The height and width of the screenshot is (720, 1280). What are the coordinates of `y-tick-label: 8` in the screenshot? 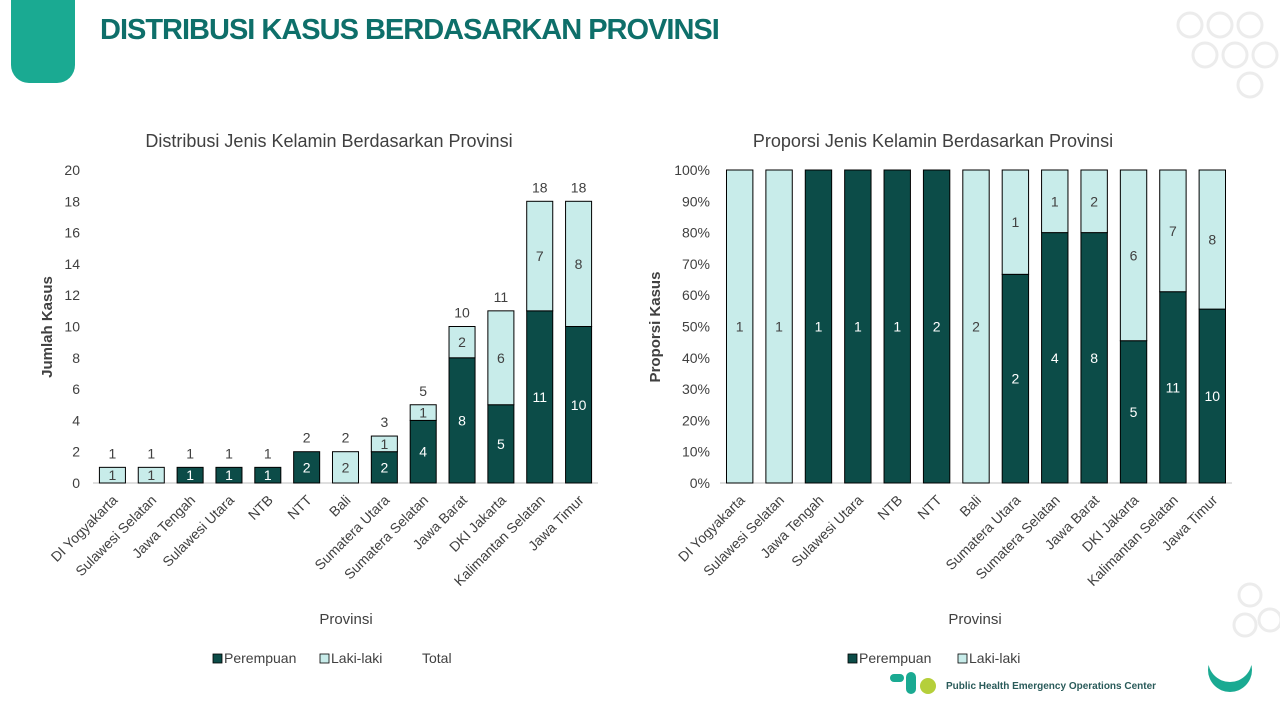 It's located at (76, 358).